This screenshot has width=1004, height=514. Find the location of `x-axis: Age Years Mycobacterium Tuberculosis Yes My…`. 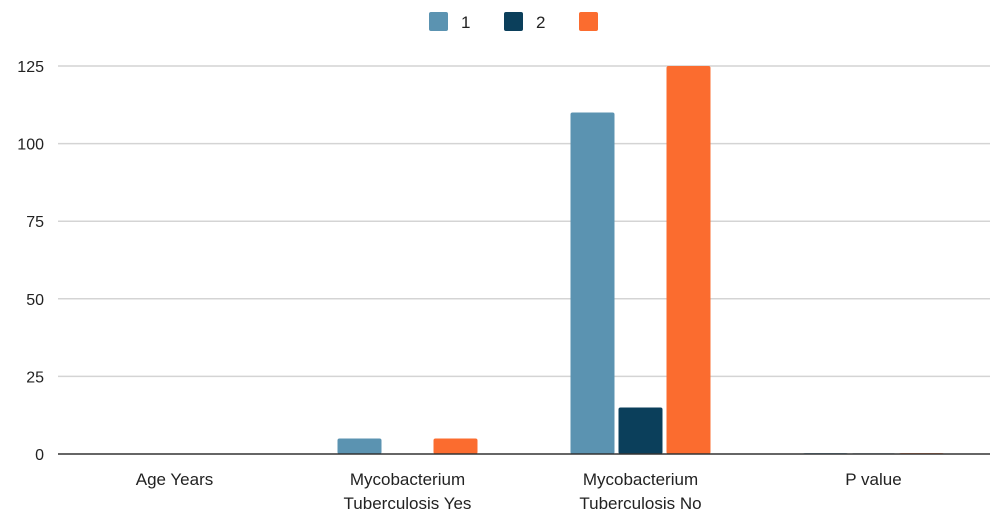

x-axis: Age Years Mycobacterium Tuberculosis Yes My… is located at coordinates (524, 483).